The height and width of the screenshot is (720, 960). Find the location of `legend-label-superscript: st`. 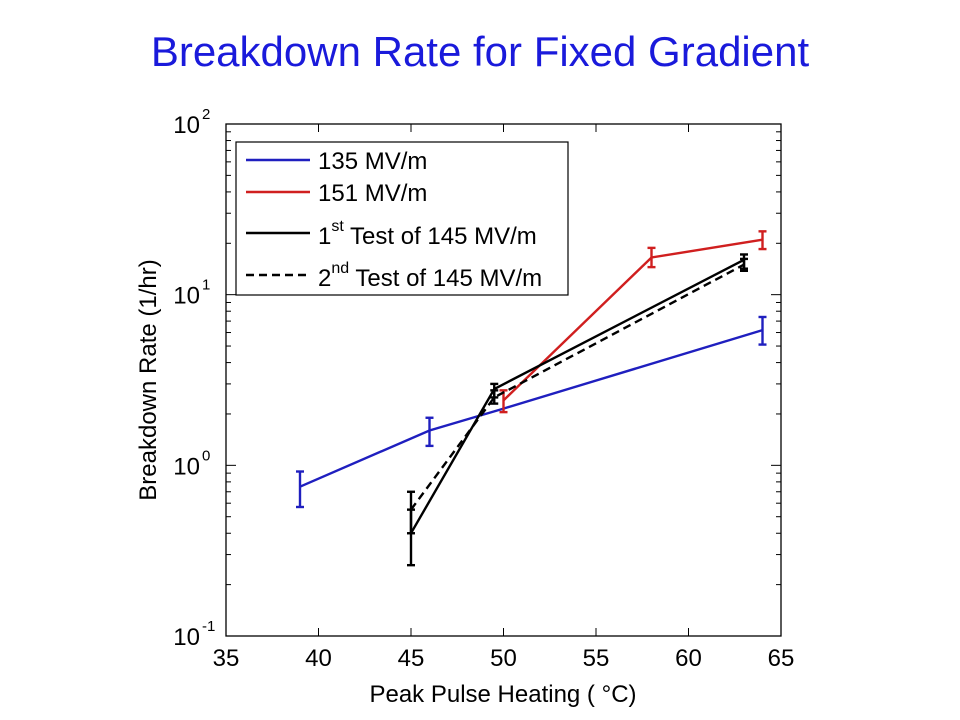

legend-label-superscript: st is located at coordinates (337, 226).